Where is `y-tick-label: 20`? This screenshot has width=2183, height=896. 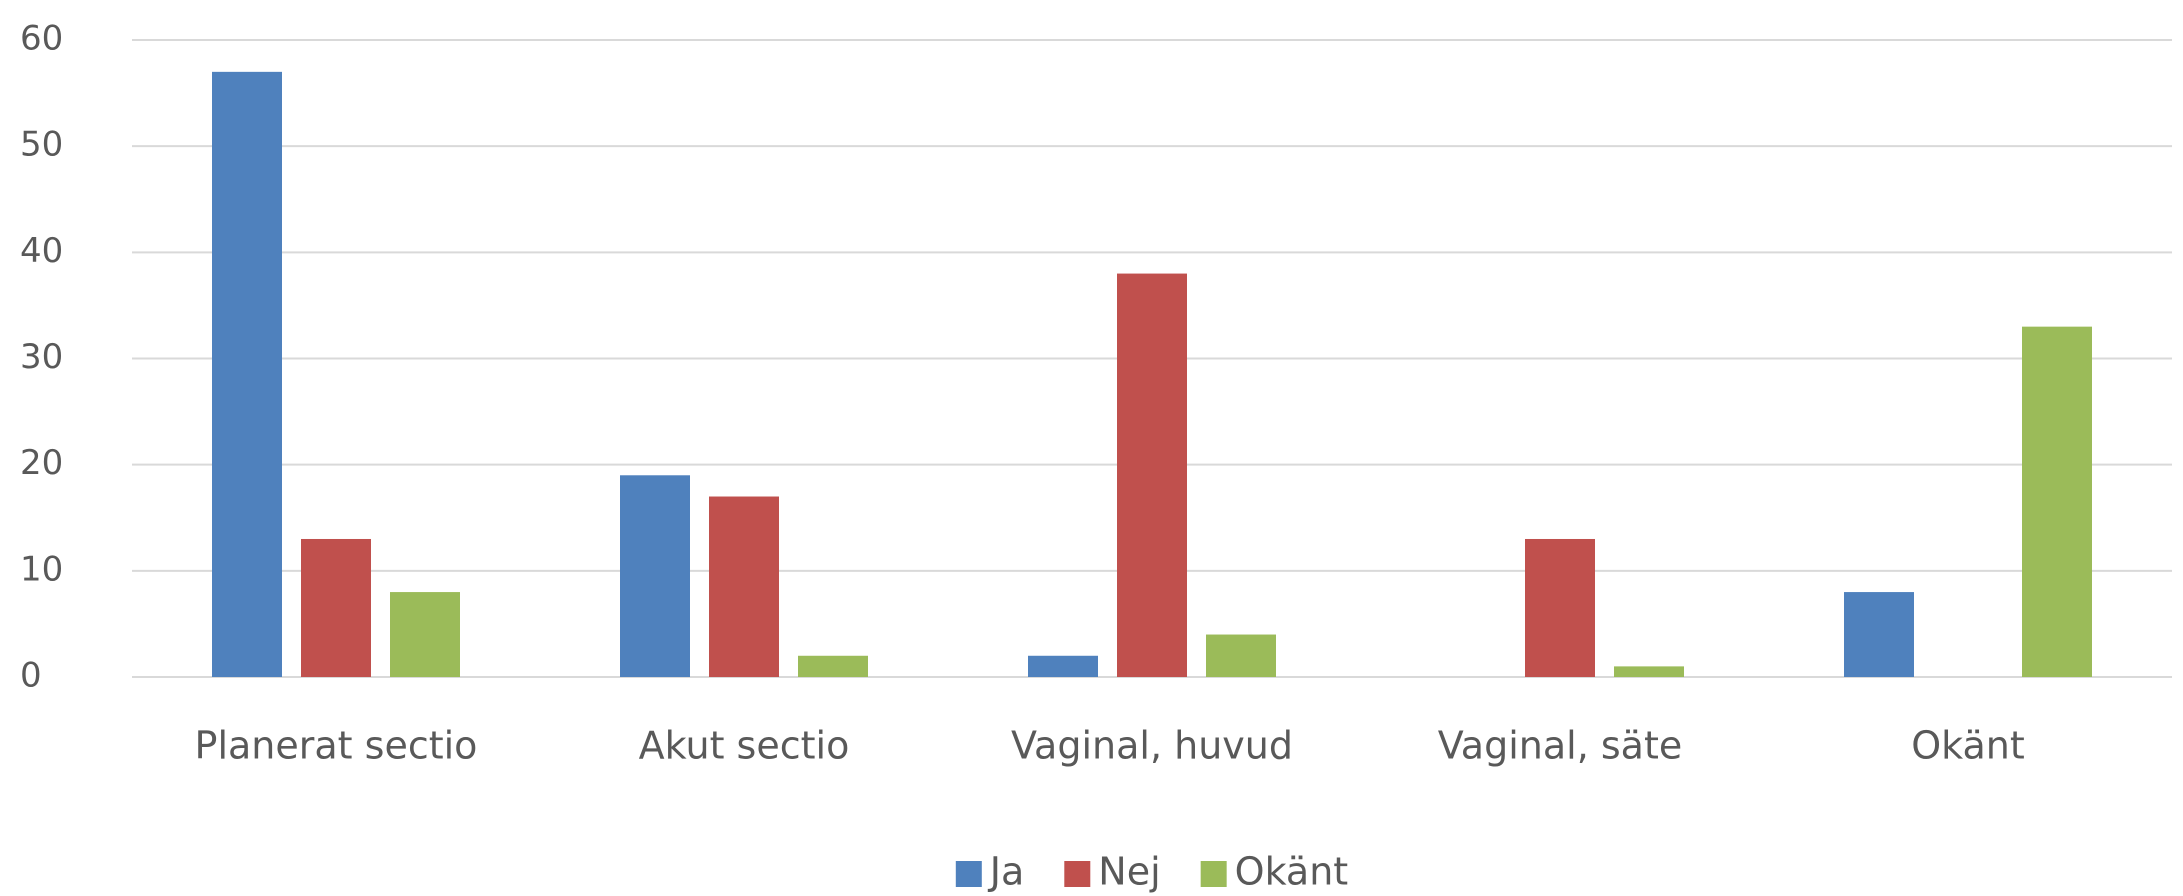
y-tick-label: 20 is located at coordinates (41, 463).